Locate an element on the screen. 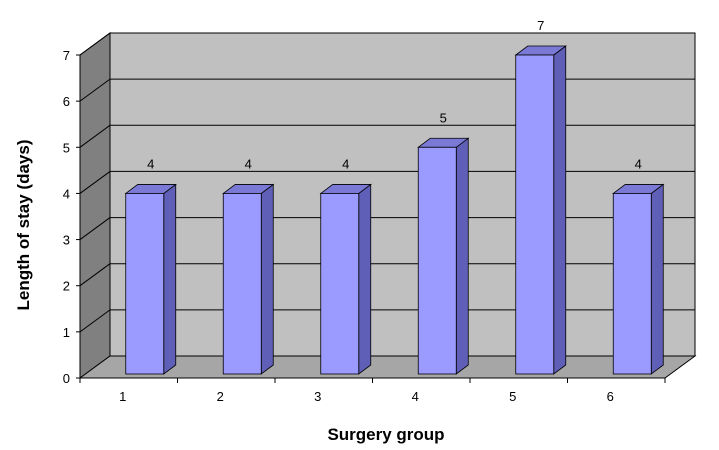 The height and width of the screenshot is (450, 719). y-tick-label: 7 is located at coordinates (66, 55).